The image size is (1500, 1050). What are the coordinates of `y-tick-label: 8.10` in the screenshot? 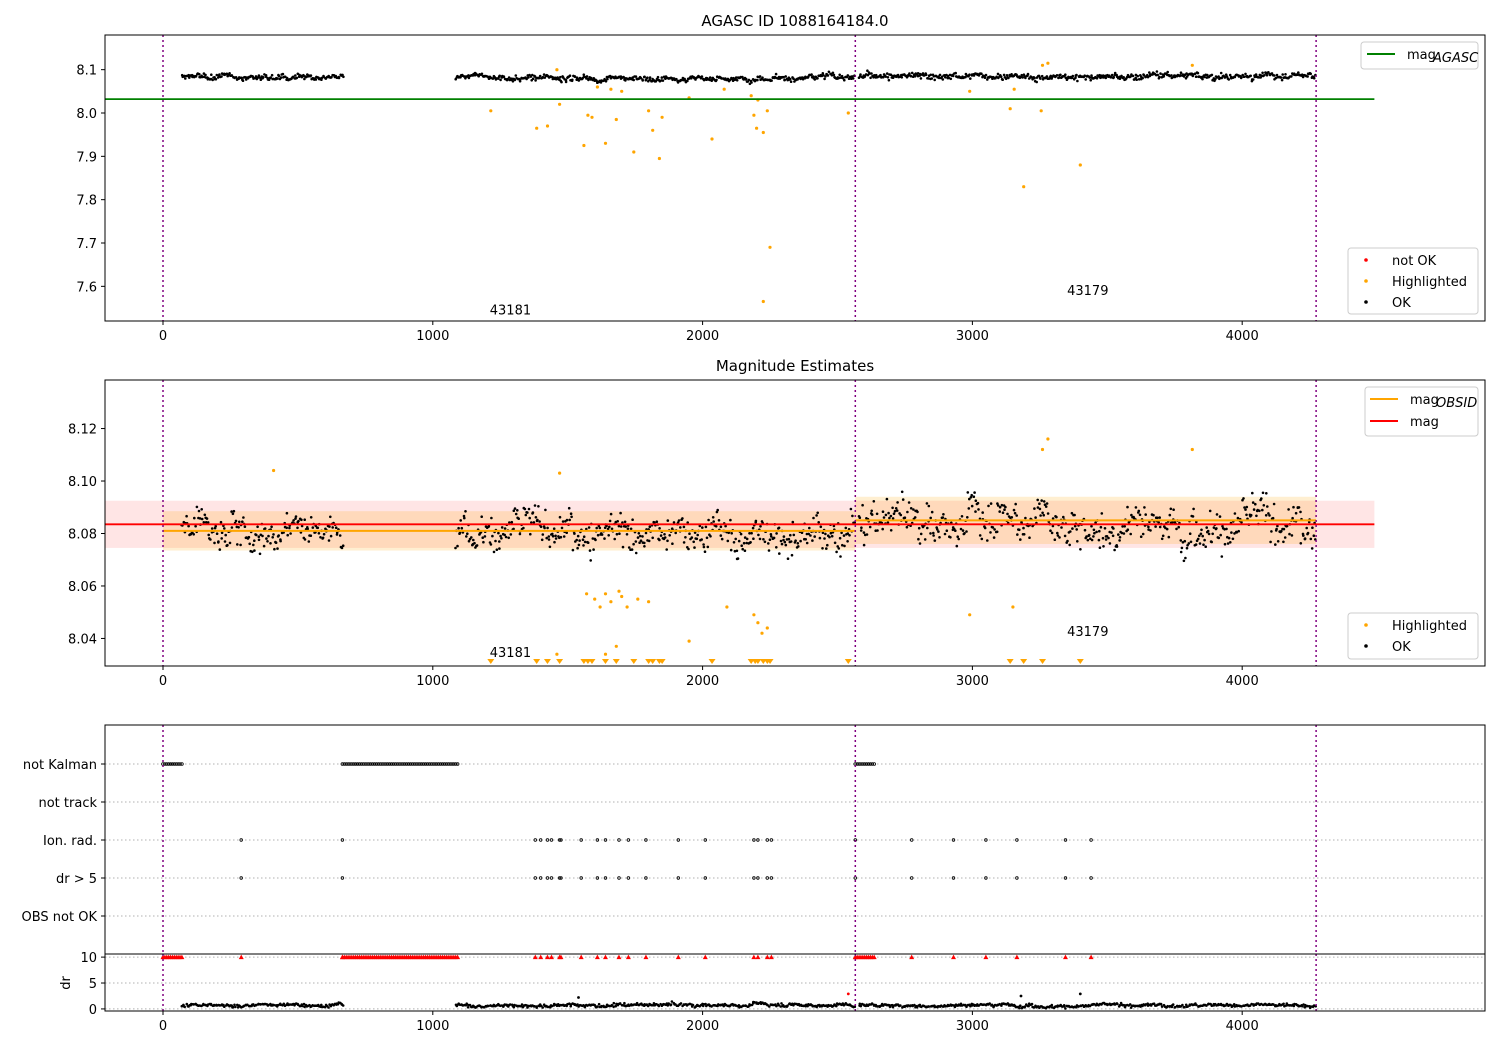 It's located at (82, 482).